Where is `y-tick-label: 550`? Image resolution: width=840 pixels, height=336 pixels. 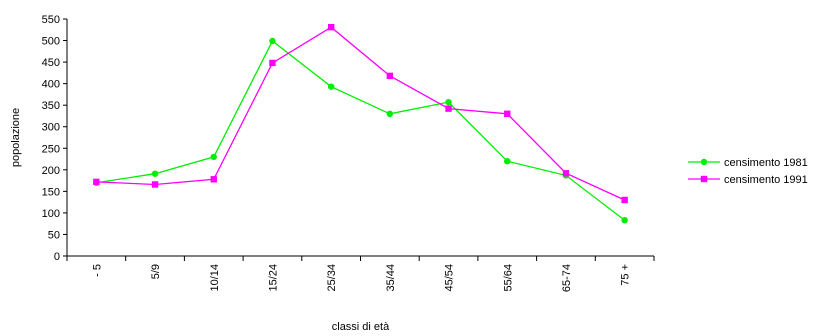
y-tick-label: 550 is located at coordinates (51, 20).